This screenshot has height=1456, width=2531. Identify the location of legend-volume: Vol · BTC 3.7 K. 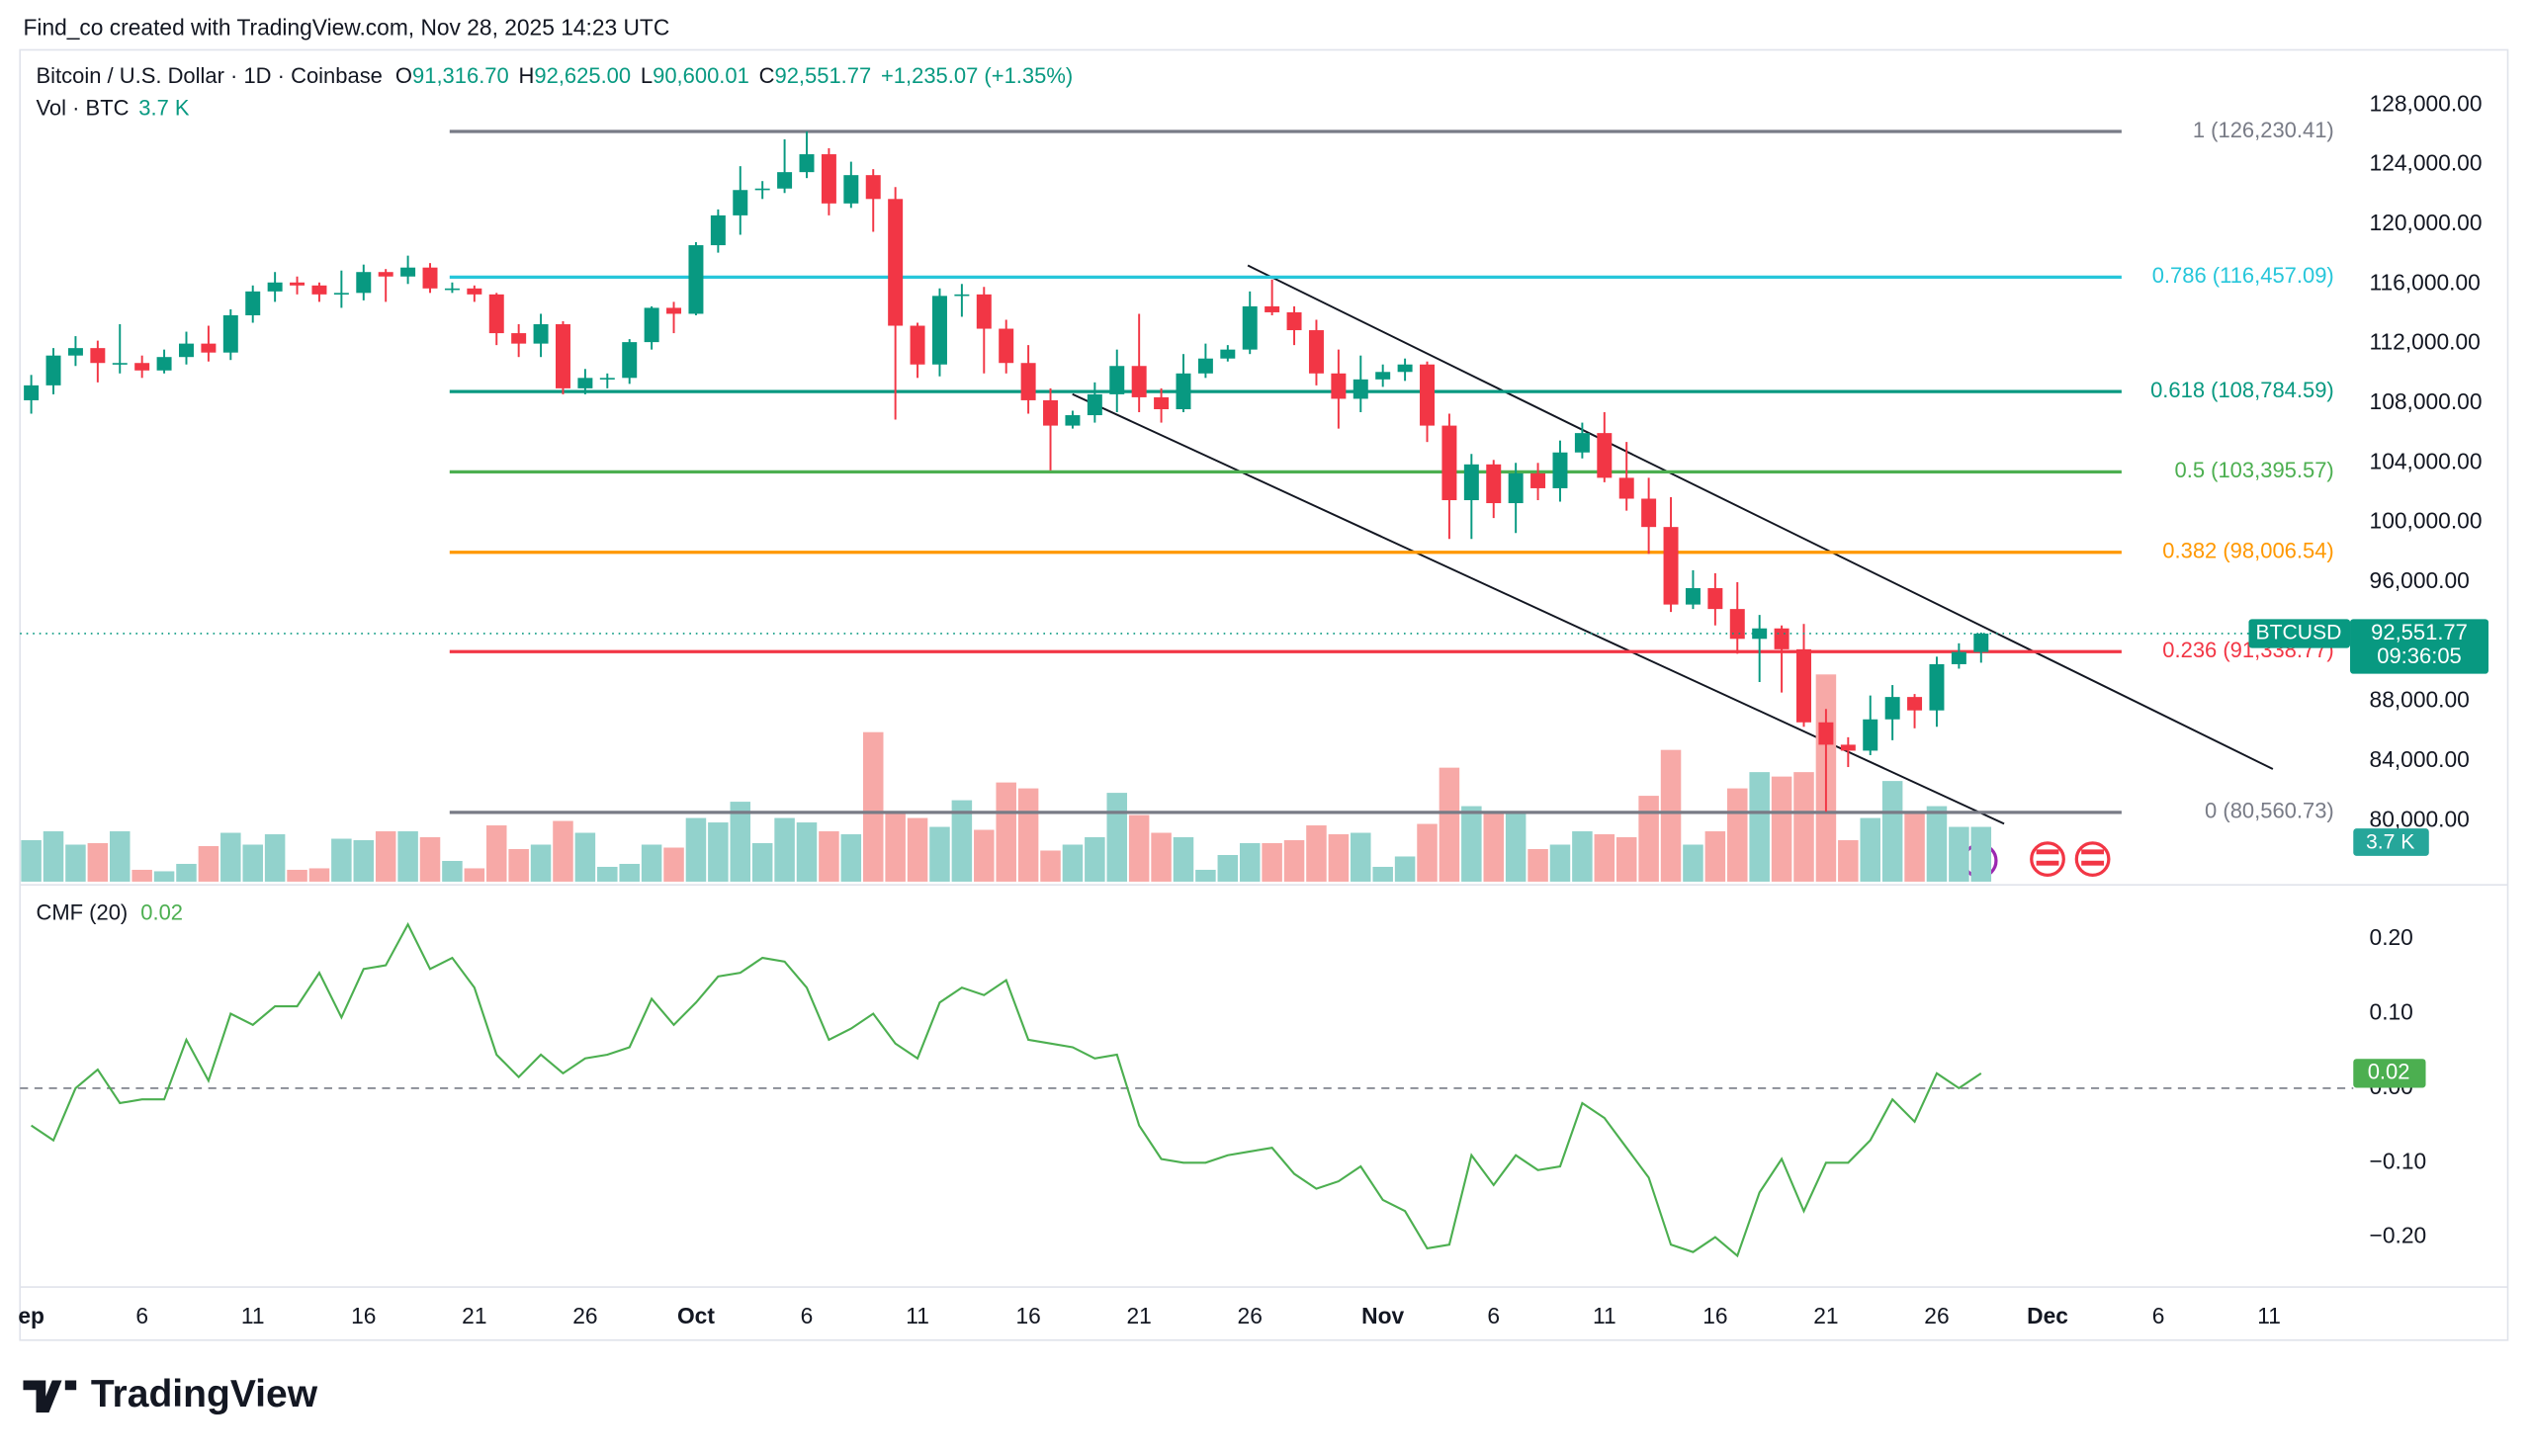
(112, 107).